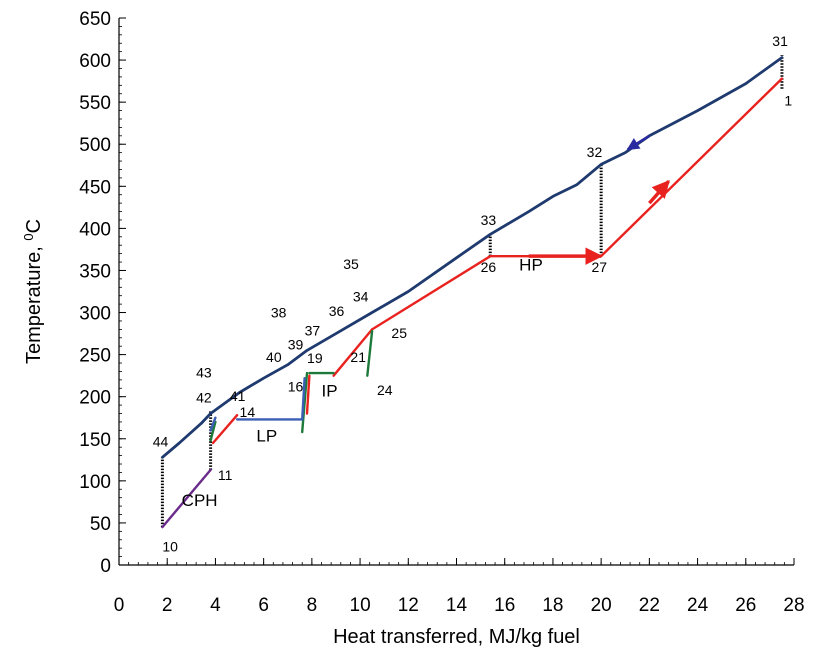 The width and height of the screenshot is (819, 657). Describe the element at coordinates (95, 103) in the screenshot. I see `y-tick-label: 550` at that location.